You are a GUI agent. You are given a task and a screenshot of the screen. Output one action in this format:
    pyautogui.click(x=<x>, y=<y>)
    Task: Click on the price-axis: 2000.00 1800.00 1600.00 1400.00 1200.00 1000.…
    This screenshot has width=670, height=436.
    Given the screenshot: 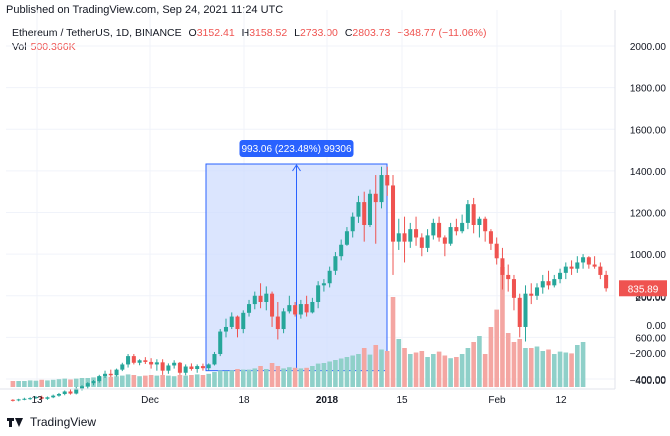 What is the action you would take?
    pyautogui.click(x=648, y=214)
    